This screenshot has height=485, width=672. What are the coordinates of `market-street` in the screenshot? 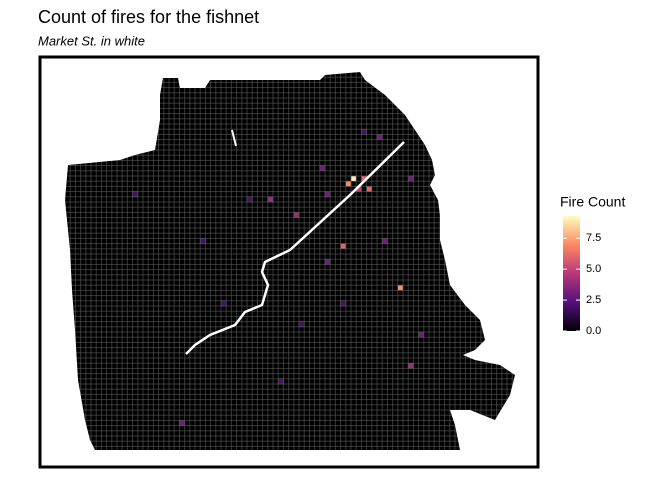 It's located at (295, 248).